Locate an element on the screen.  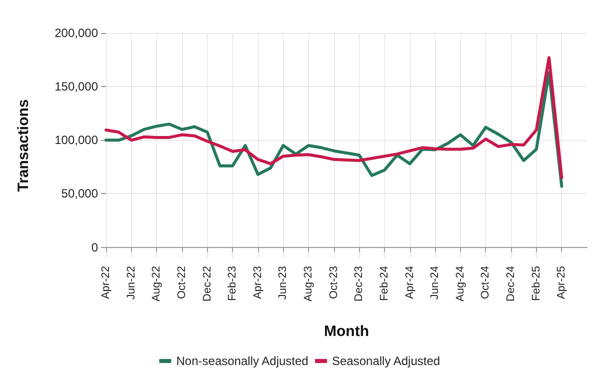
x-tick-label: Jun-24 is located at coordinates (435, 283).